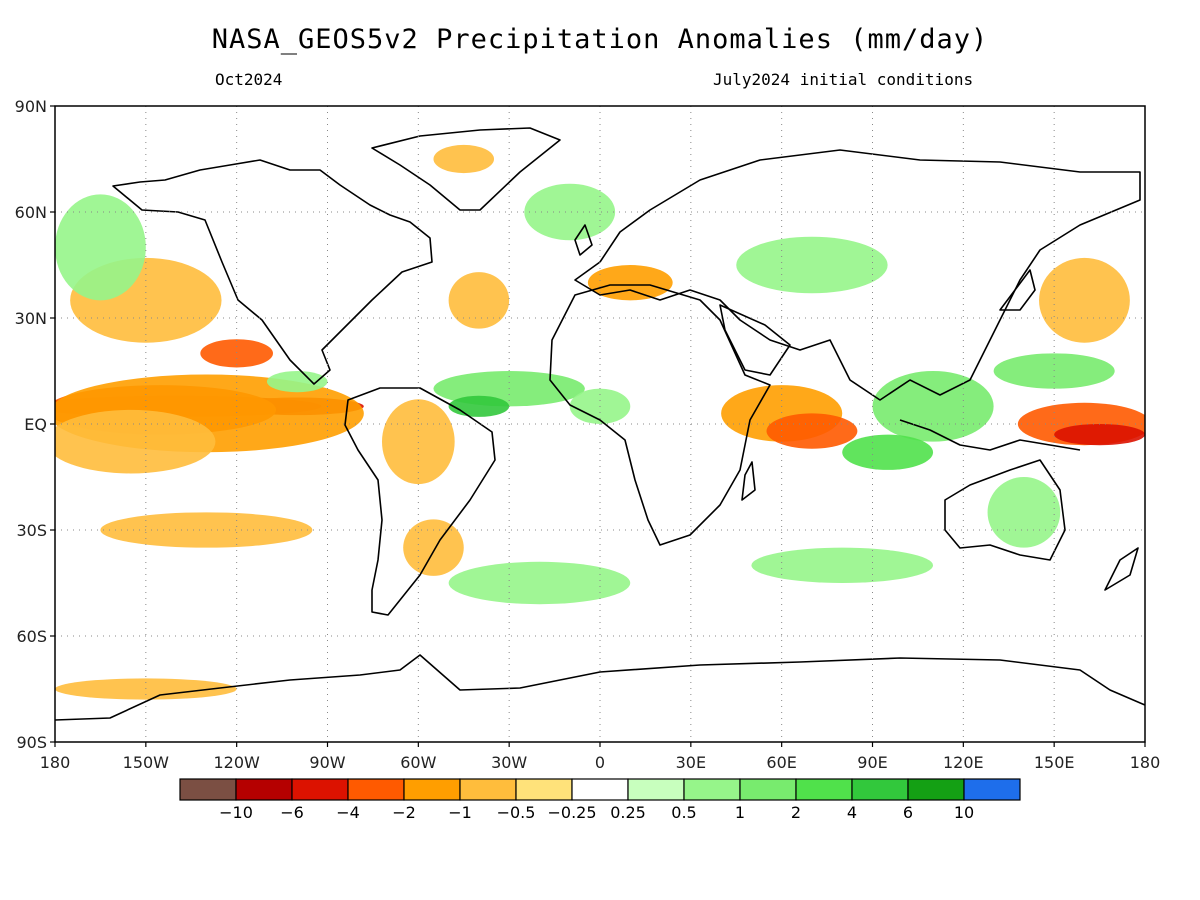  What do you see at coordinates (908, 812) in the screenshot?
I see `colorbar-label: 6` at bounding box center [908, 812].